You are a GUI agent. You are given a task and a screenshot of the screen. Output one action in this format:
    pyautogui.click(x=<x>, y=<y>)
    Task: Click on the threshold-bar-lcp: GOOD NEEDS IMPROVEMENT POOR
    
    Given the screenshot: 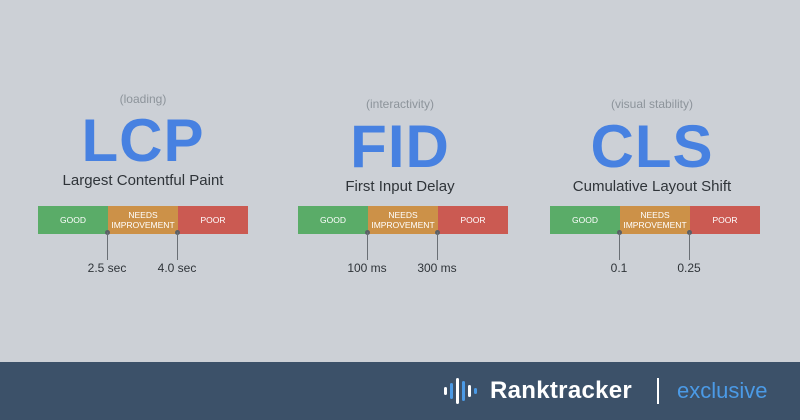 What is the action you would take?
    pyautogui.click(x=143, y=220)
    